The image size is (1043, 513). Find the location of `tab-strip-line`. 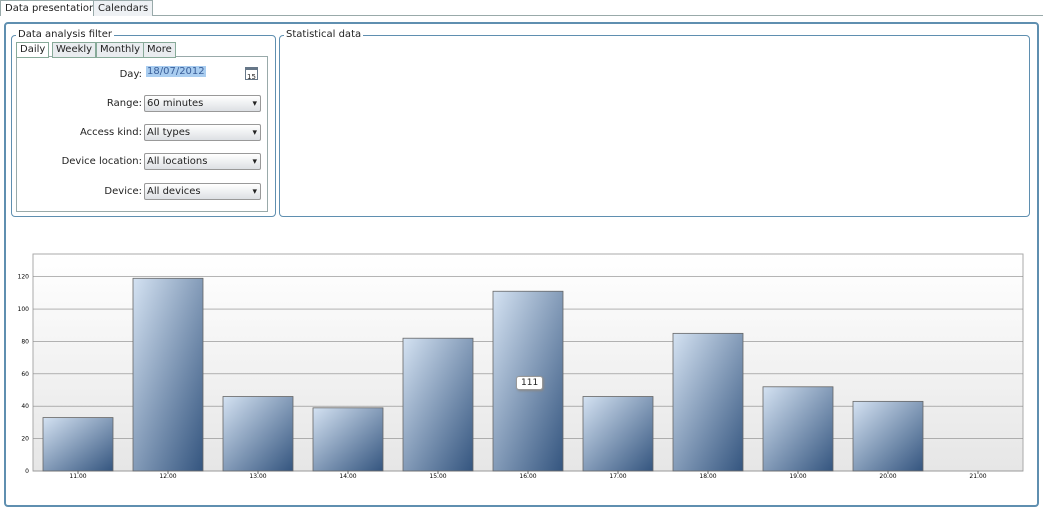

tab-strip-line is located at coordinates (521, 15).